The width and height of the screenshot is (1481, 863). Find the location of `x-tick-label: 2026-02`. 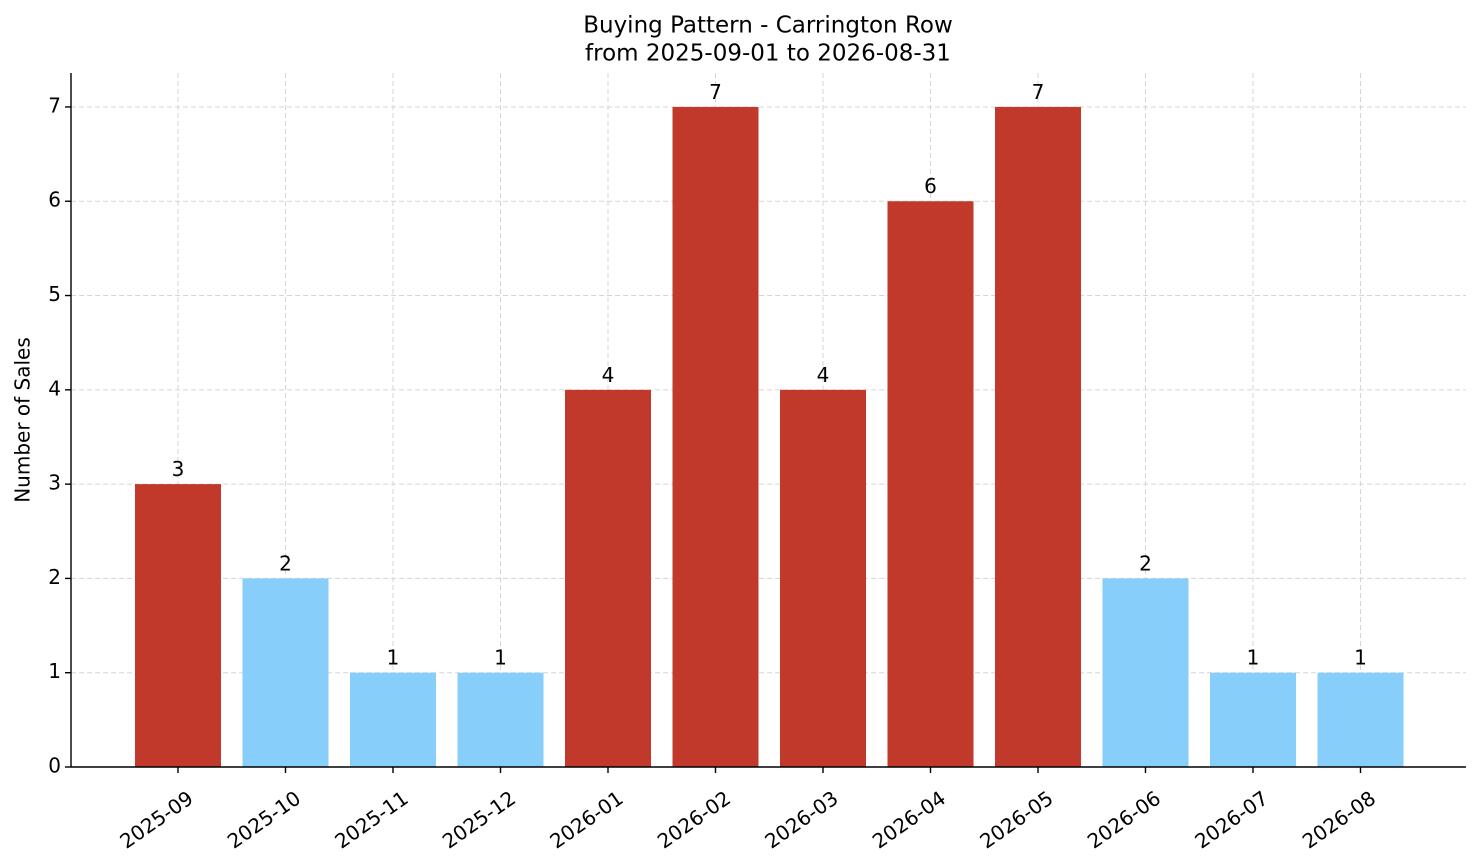

x-tick-label: 2026-02 is located at coordinates (694, 820).